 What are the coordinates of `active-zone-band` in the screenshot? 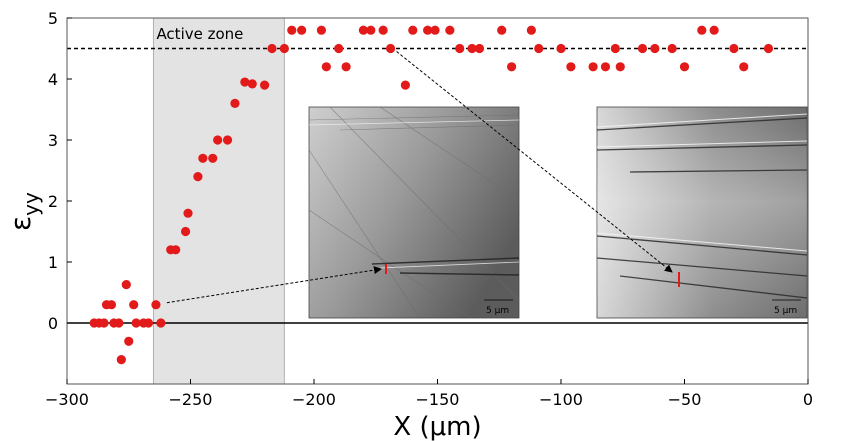 It's located at (218, 201).